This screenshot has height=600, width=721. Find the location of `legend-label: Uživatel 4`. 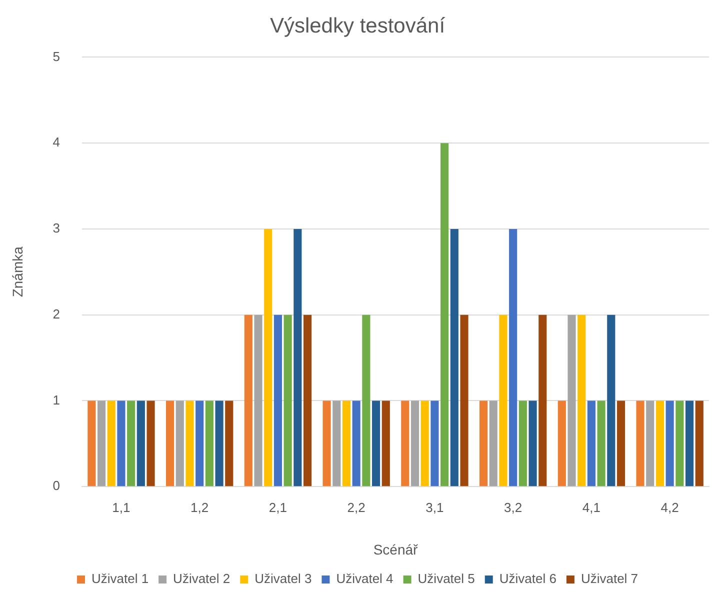

legend-label: Uživatel 4 is located at coordinates (365, 578).